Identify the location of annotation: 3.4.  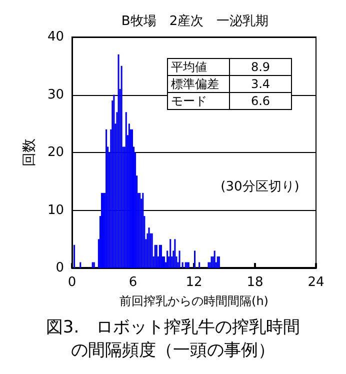
(261, 84).